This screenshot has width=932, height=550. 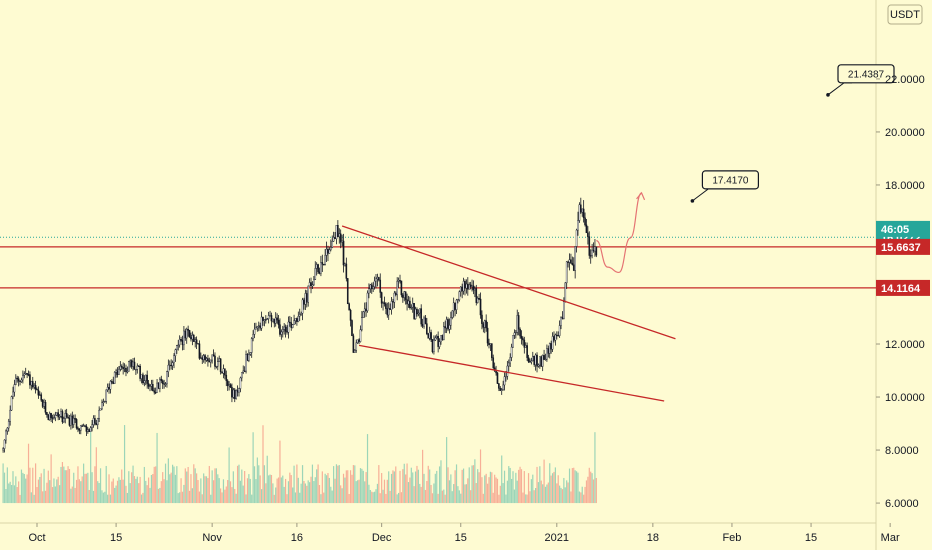 I want to click on projection-path, so click(x=619, y=233).